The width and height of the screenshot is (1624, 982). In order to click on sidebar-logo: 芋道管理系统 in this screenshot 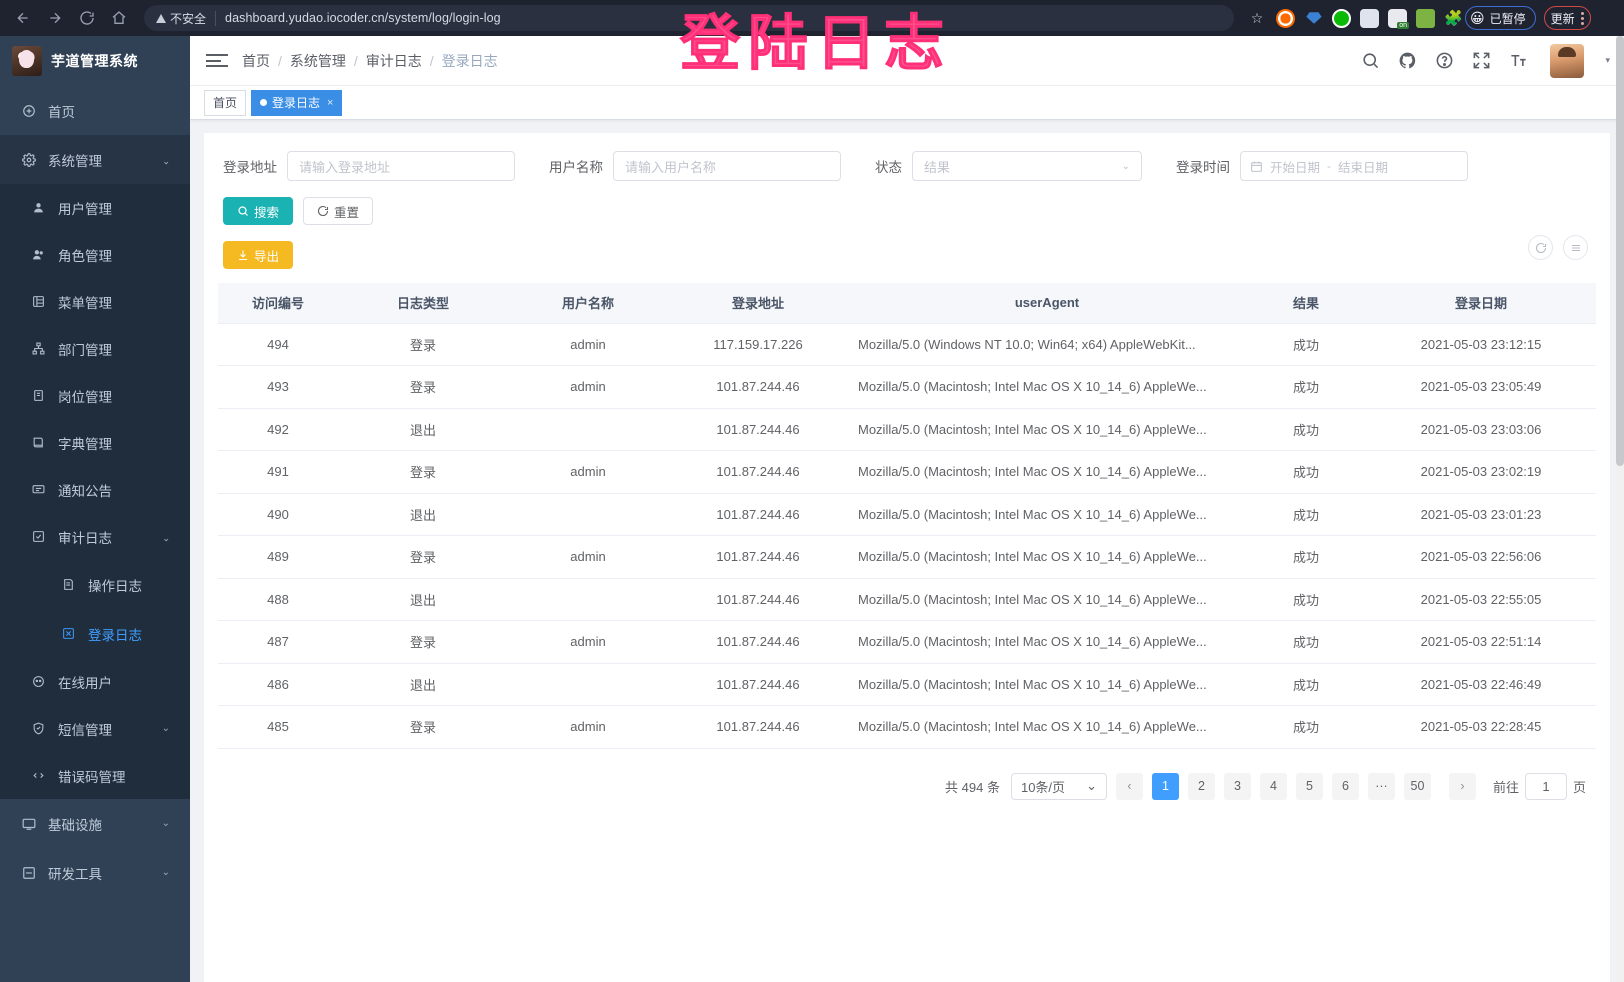, I will do `click(95, 61)`.